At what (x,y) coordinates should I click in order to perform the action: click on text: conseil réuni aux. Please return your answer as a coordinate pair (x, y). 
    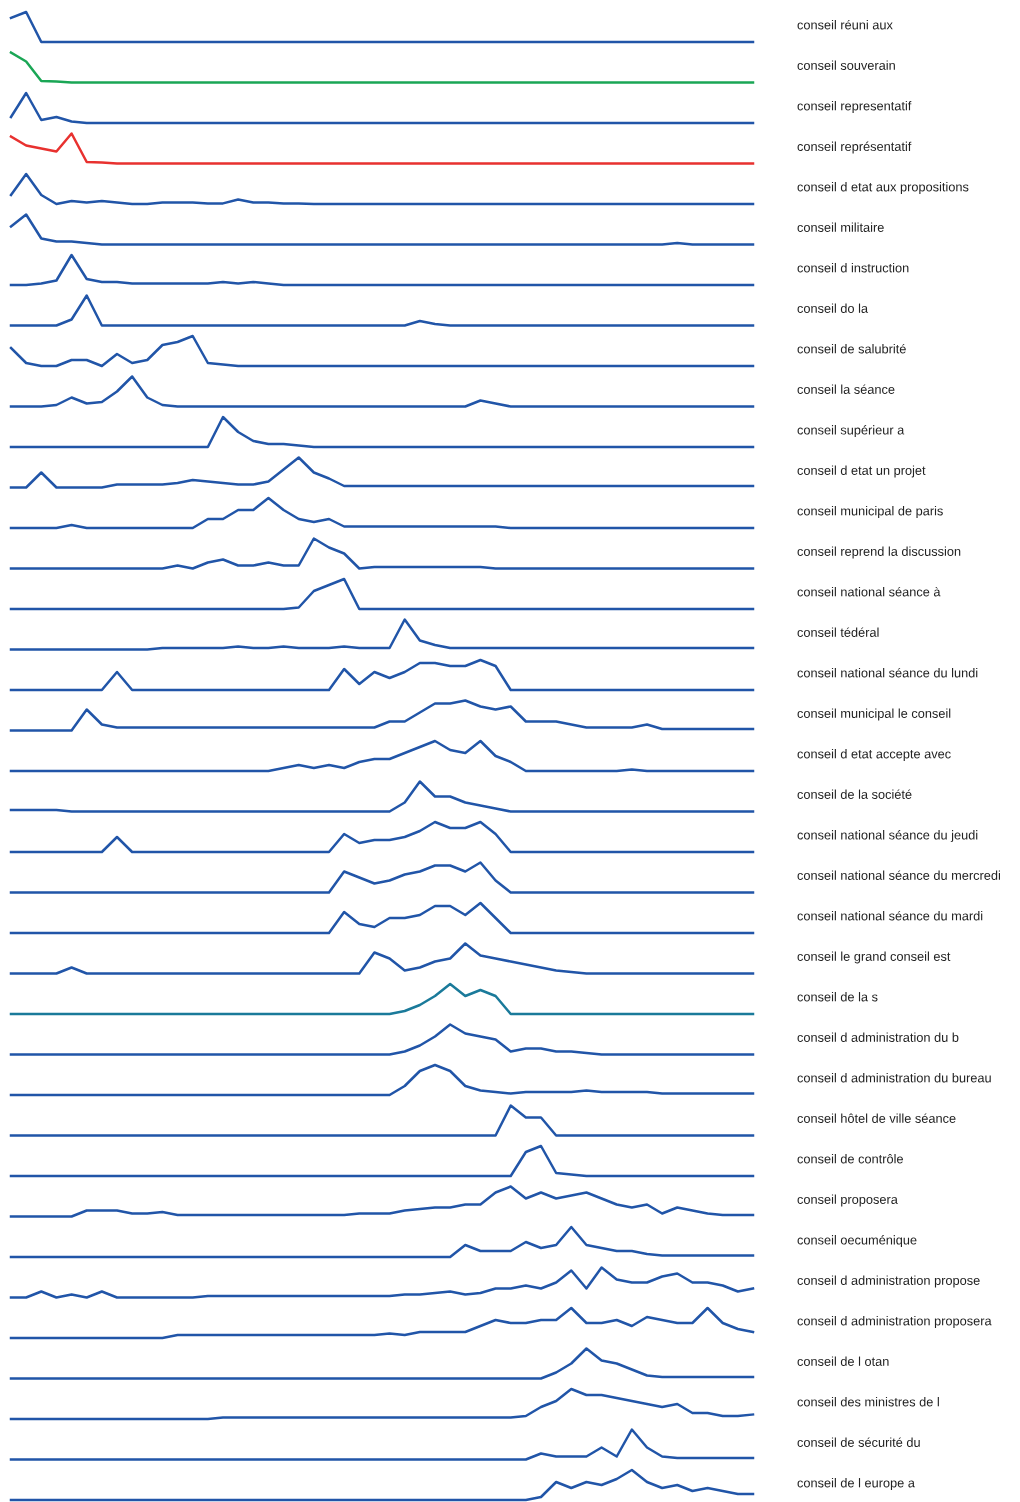
    Looking at the image, I should click on (845, 24).